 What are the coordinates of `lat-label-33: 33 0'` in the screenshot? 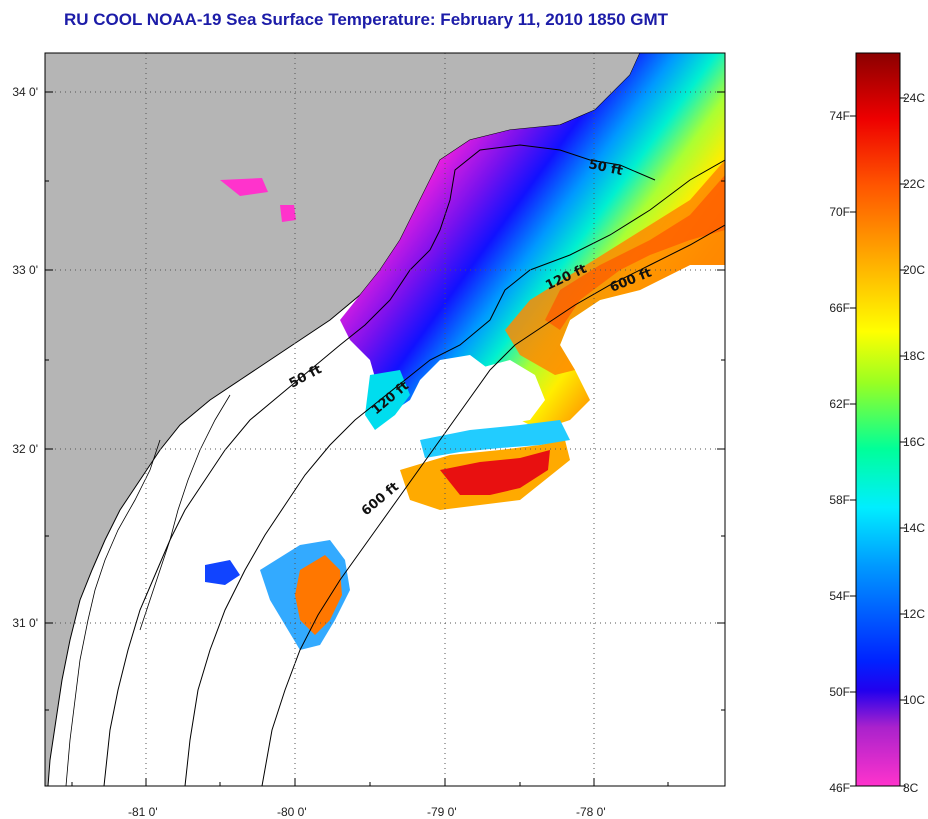 It's located at (25, 270).